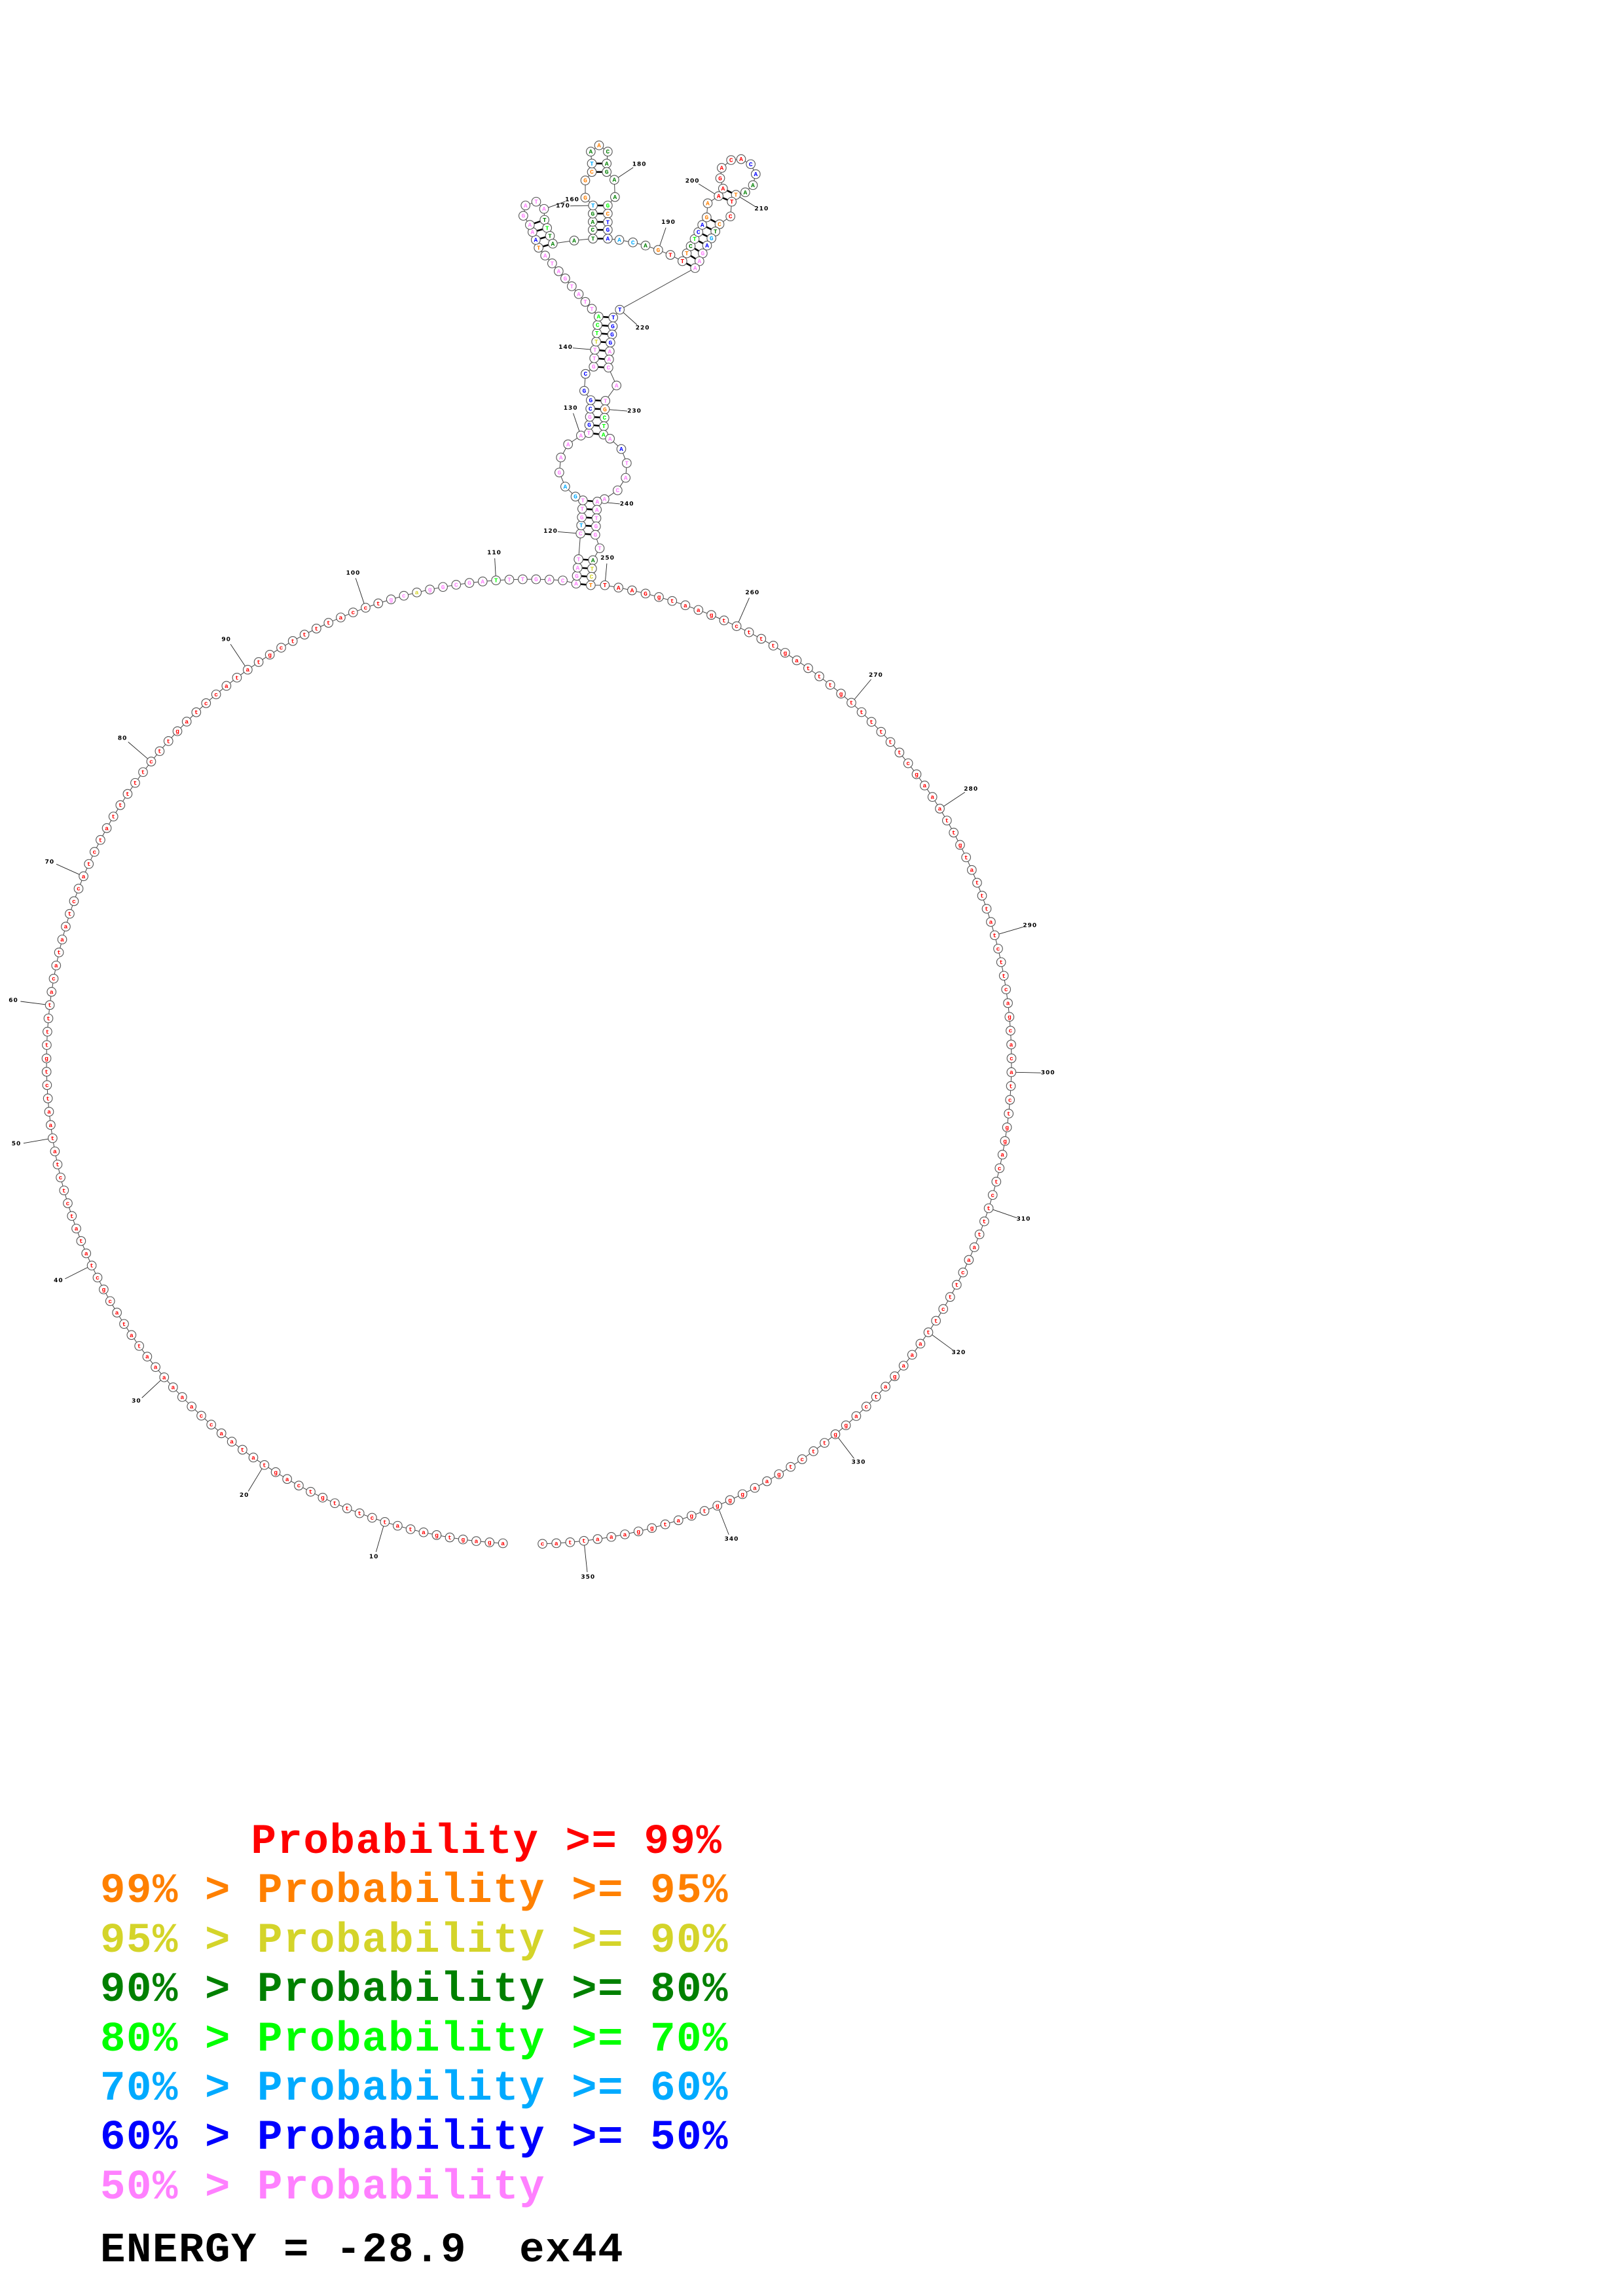 Image resolution: width=1623 pixels, height=2296 pixels. What do you see at coordinates (550, 531) in the screenshot?
I see `position-label: 120` at bounding box center [550, 531].